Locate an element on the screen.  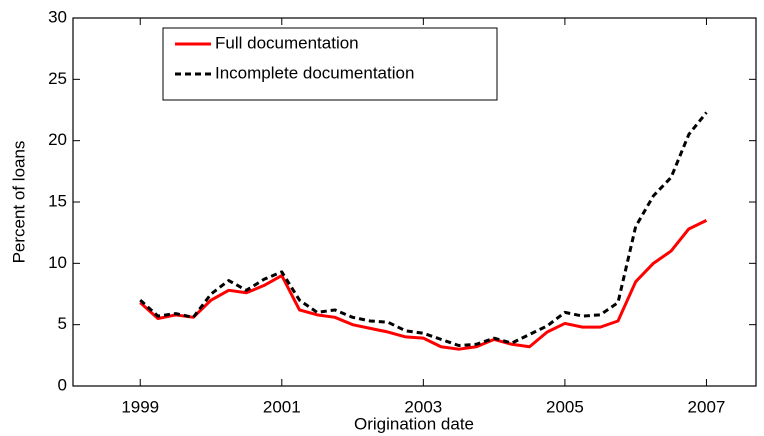
y-tick-label: 0 is located at coordinates (62, 384).